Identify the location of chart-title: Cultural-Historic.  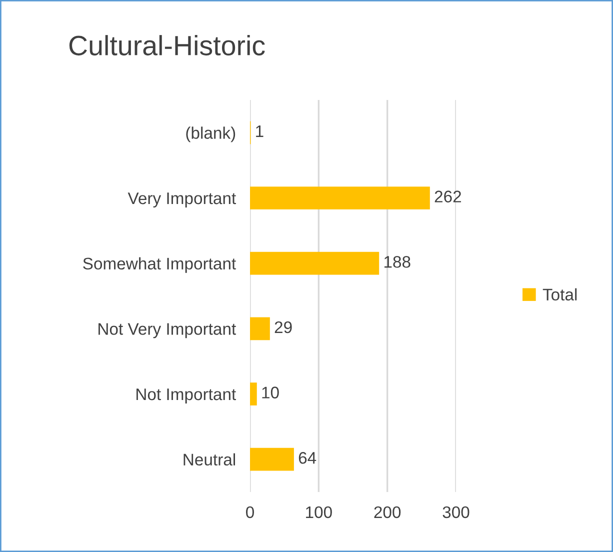
(167, 45).